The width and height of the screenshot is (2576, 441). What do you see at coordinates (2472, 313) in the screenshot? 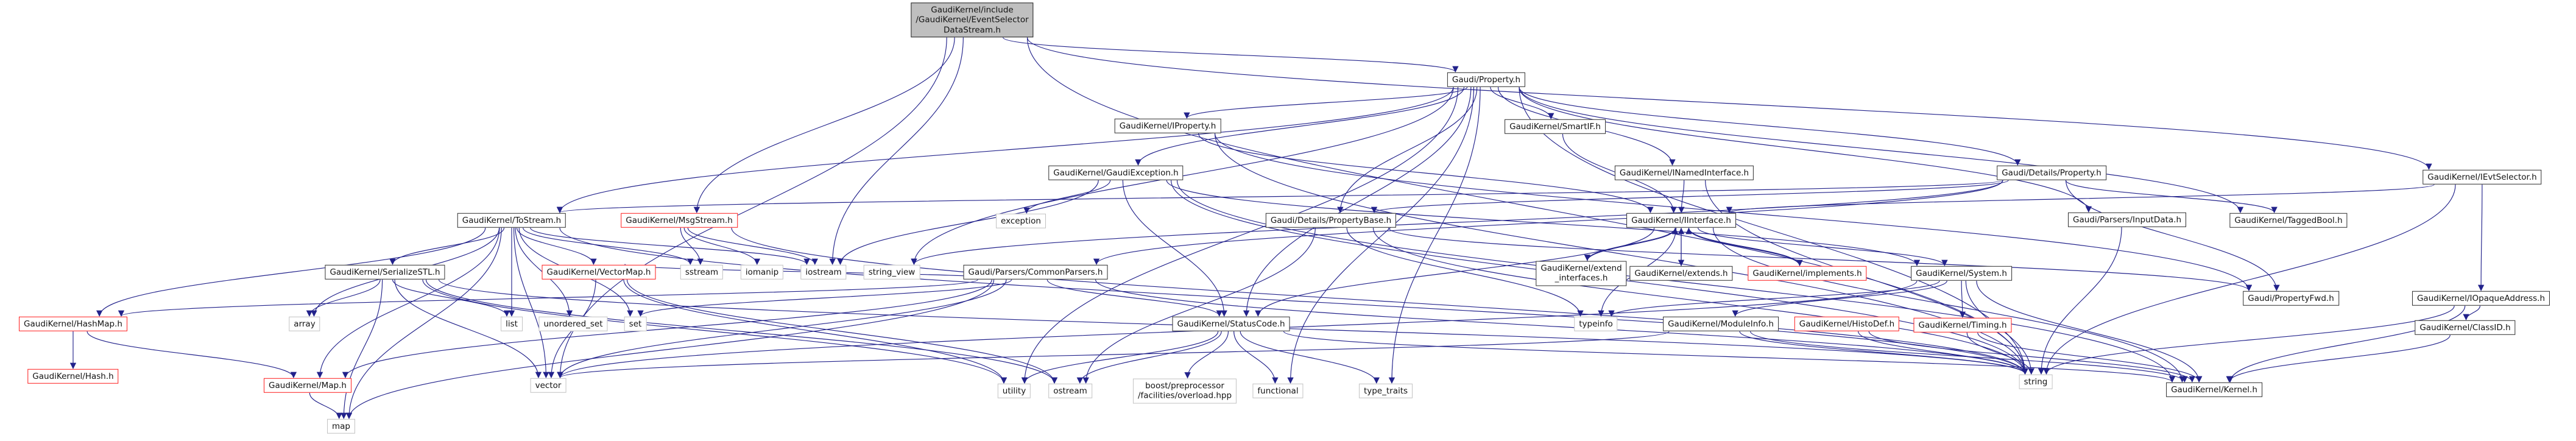
I see `edge-iopaqueaddress-to-classid` at bounding box center [2472, 313].